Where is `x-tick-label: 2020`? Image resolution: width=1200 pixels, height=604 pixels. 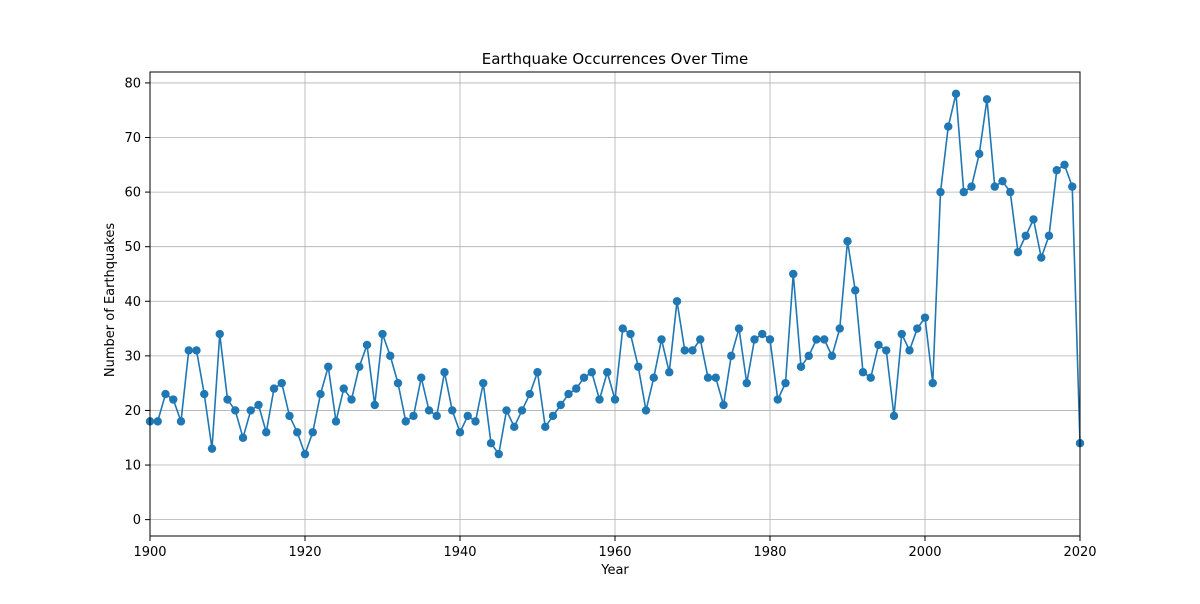 x-tick-label: 2020 is located at coordinates (1079, 552).